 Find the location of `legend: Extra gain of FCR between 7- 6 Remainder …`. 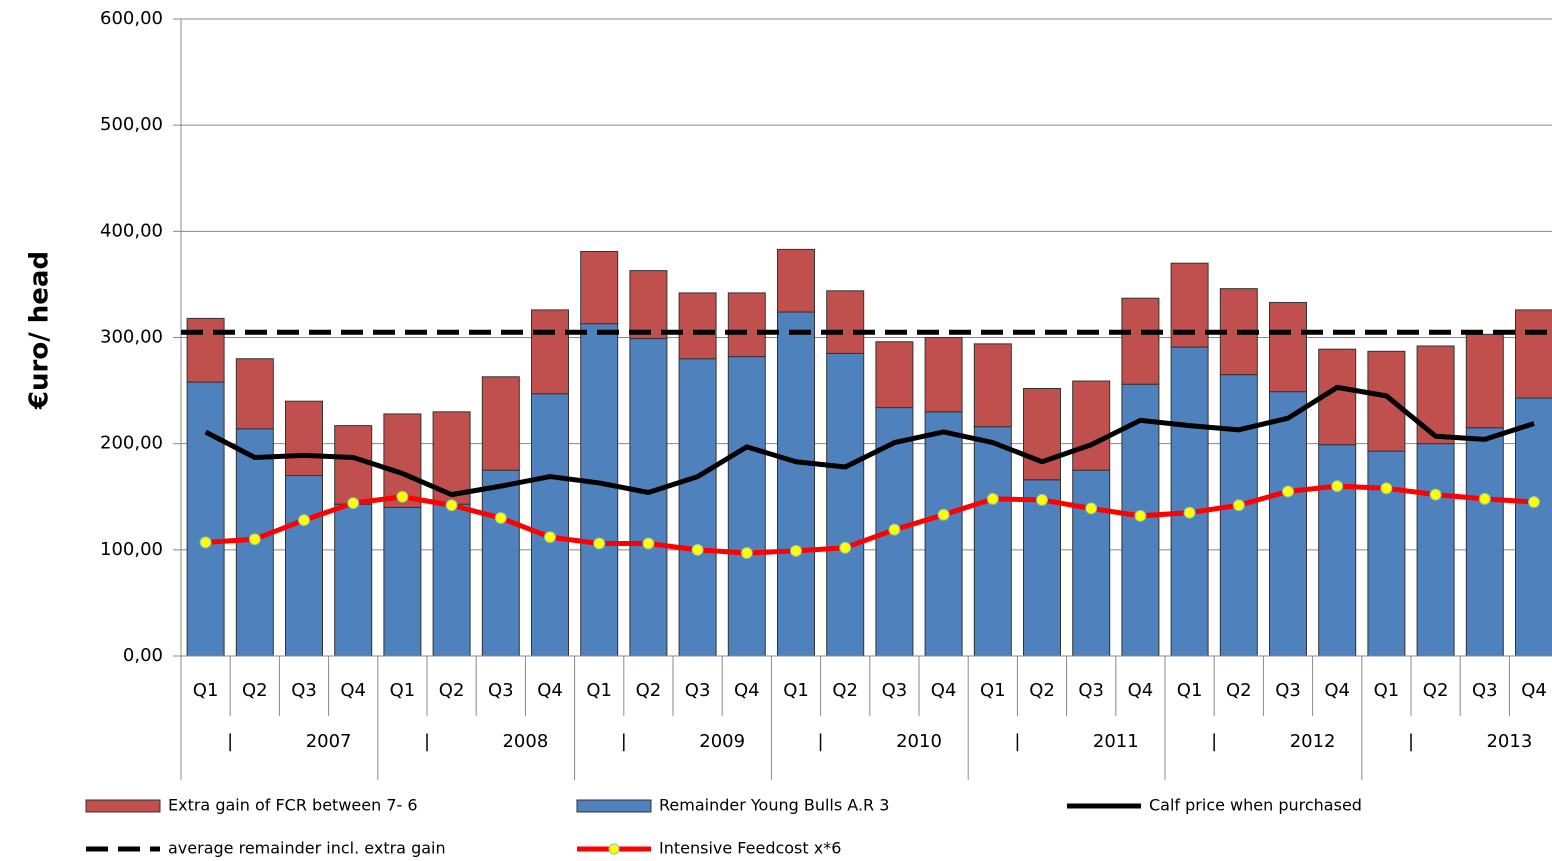

legend: Extra gain of FCR between 7- 6 Remainder … is located at coordinates (723, 827).